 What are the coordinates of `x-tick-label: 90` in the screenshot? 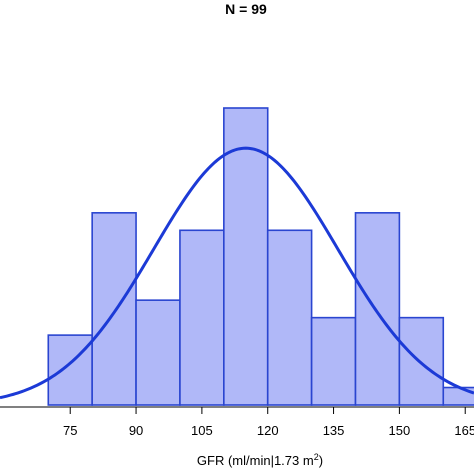 It's located at (136, 430).